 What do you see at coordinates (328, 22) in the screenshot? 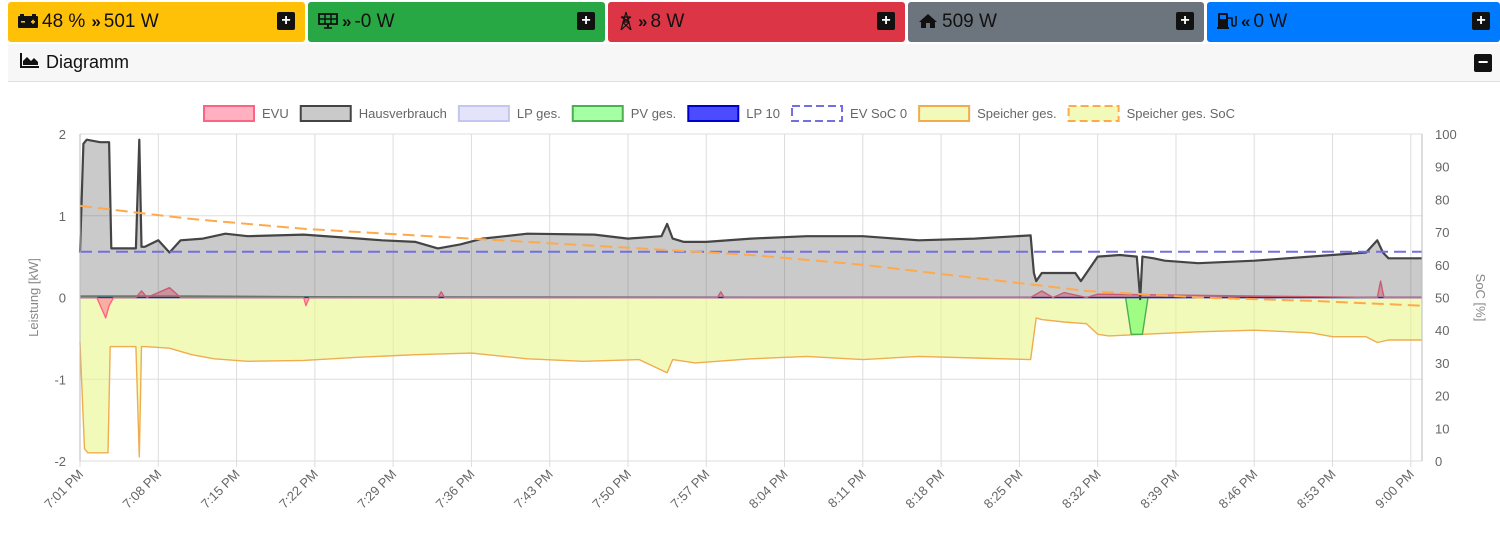
I see `solar-panel-icon` at bounding box center [328, 22].